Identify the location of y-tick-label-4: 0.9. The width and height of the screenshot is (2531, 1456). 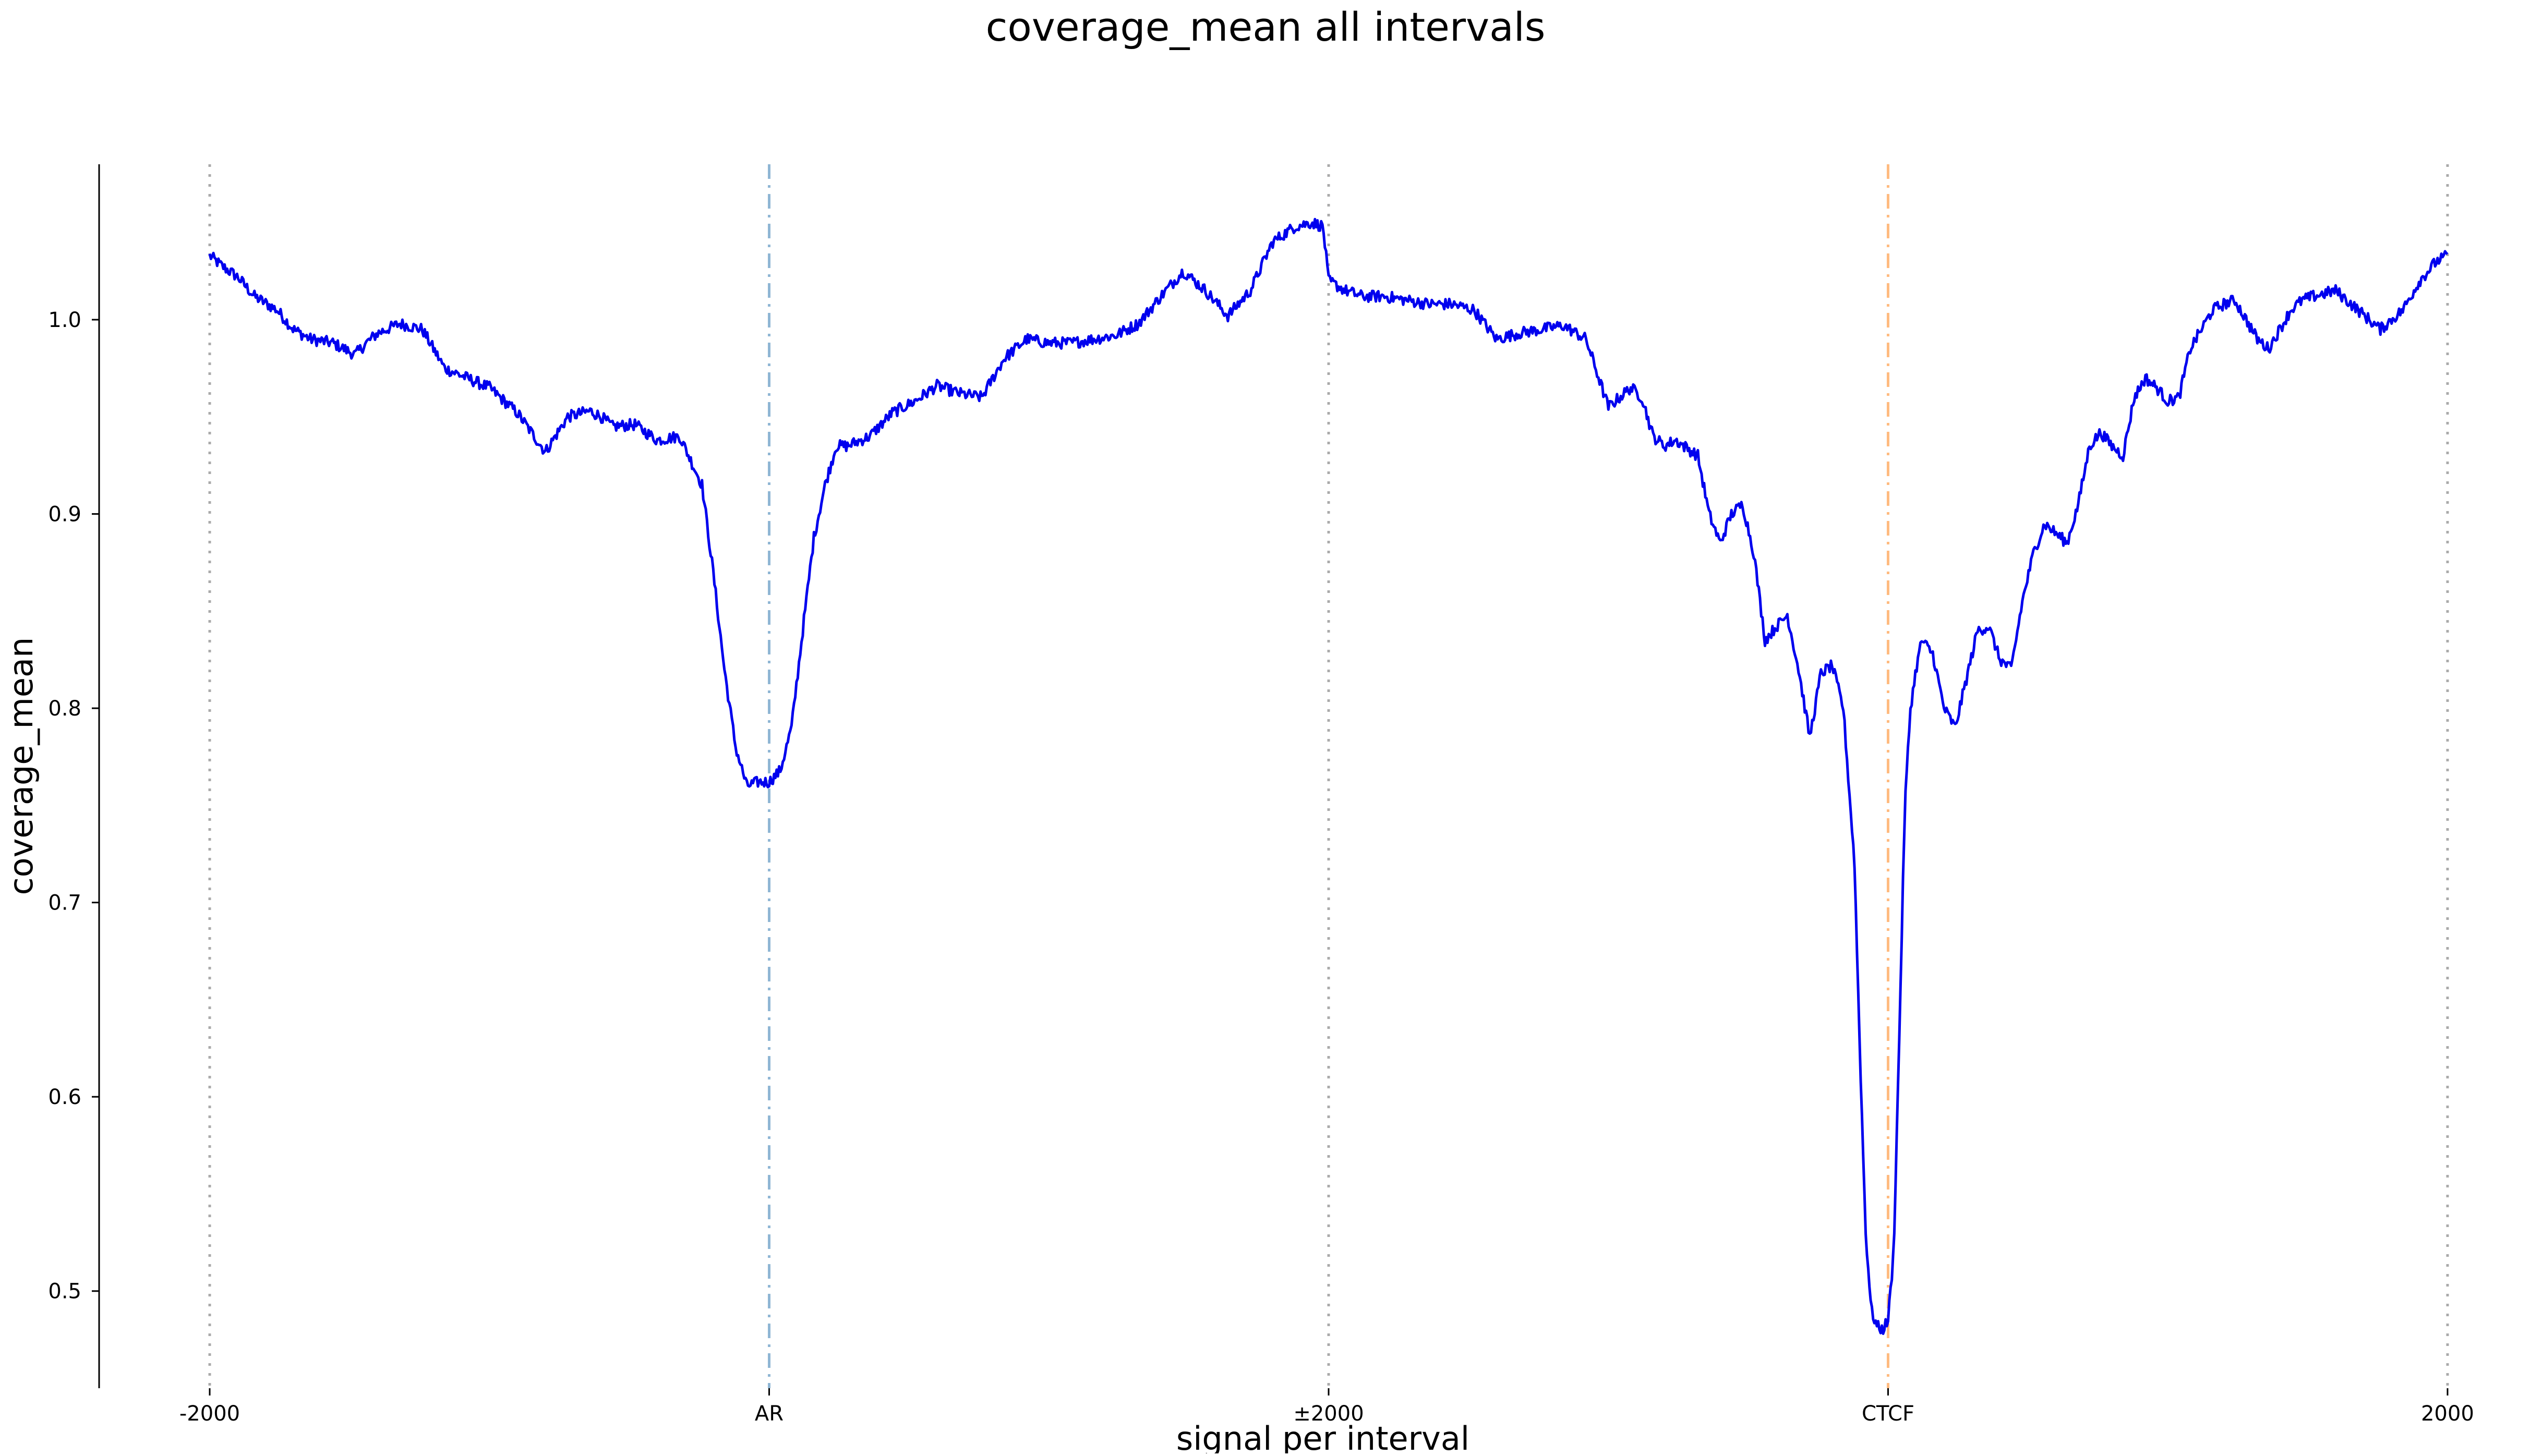
(64, 515).